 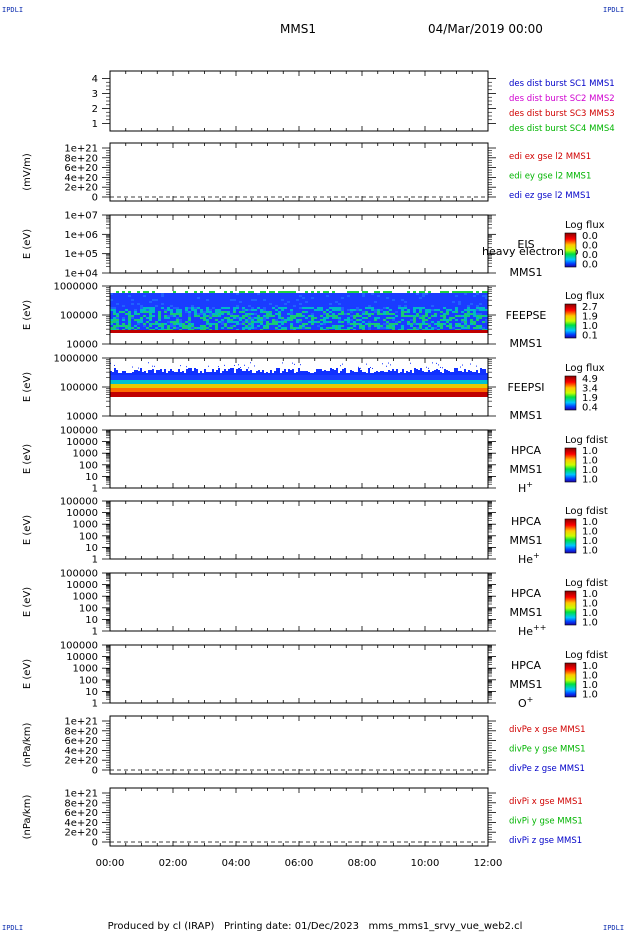 I want to click on y-axis-label: E (eV), so click(x=27, y=602).